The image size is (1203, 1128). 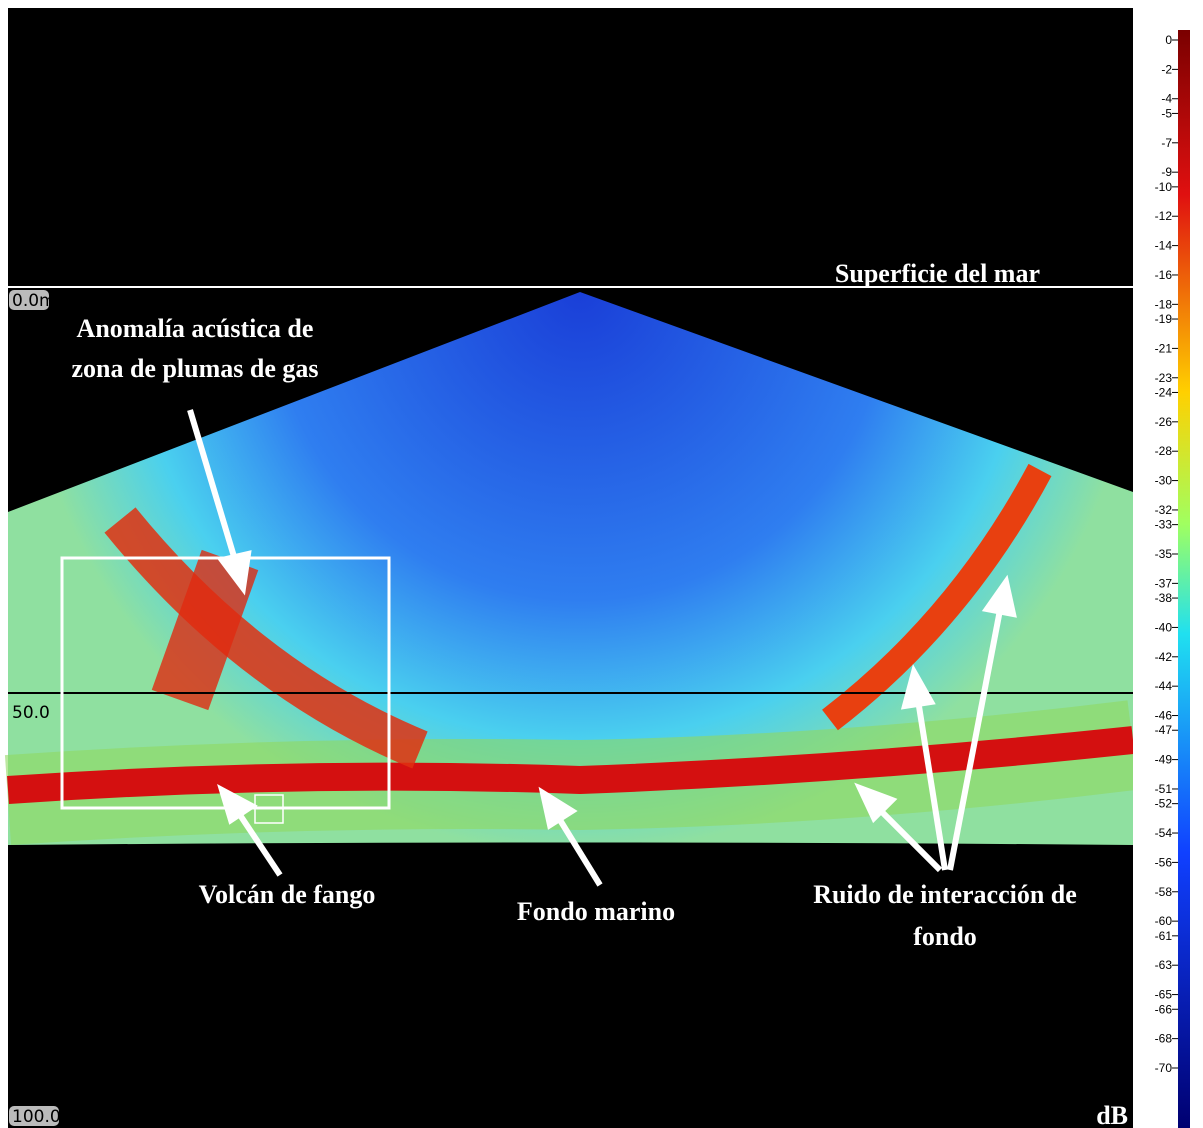 I want to click on colorbar-tick-label: -18, so click(x=1164, y=304).